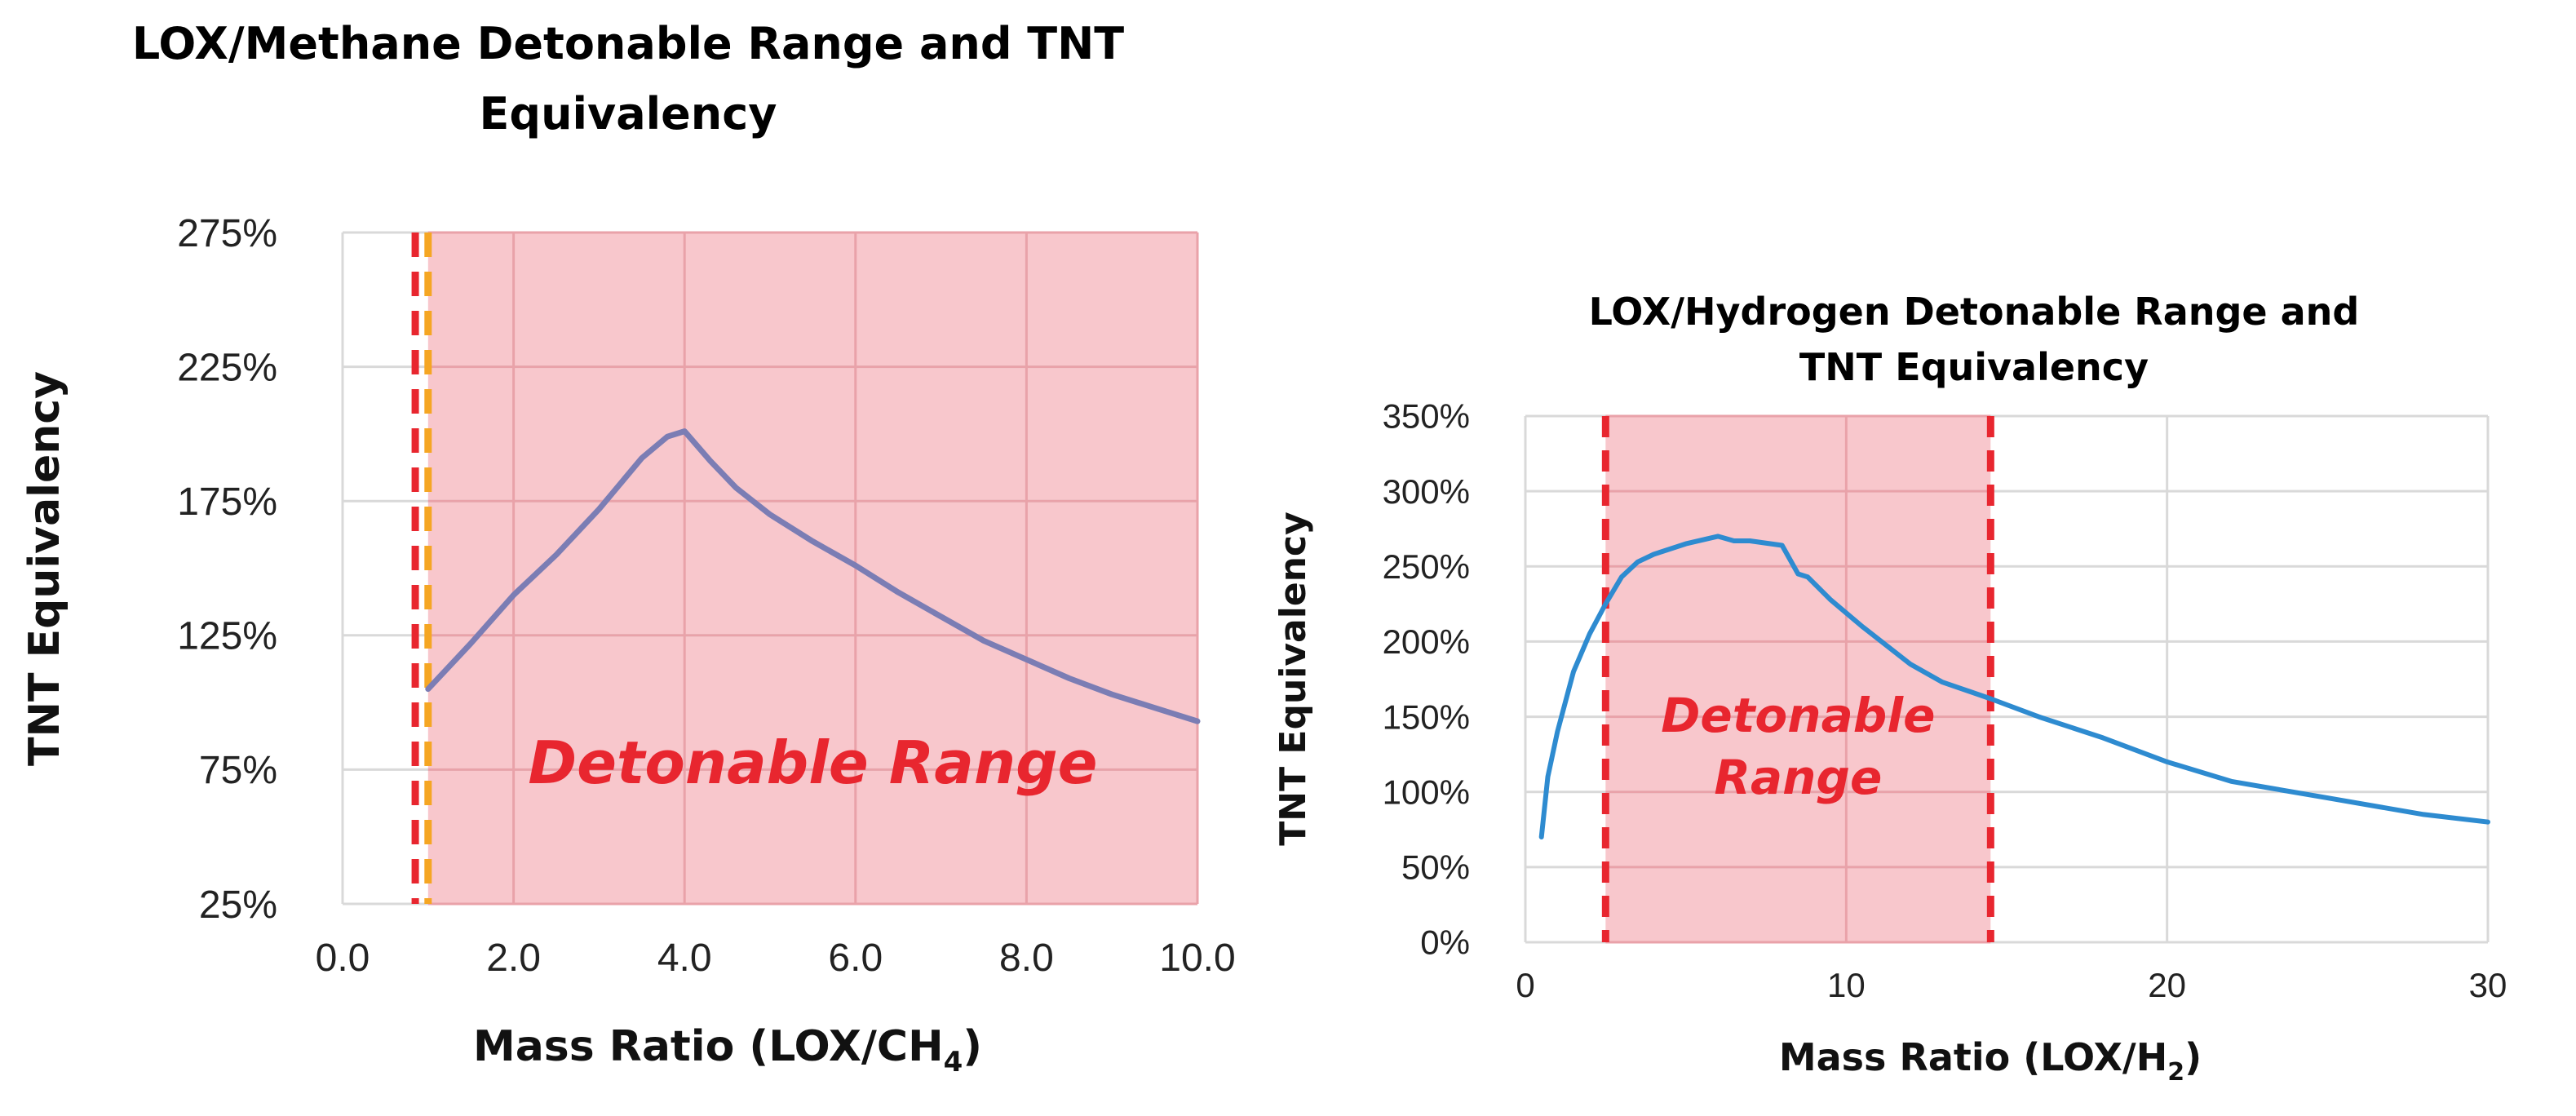  What do you see at coordinates (1974, 367) in the screenshot?
I see `chart-title-line: TNT Equivalency` at bounding box center [1974, 367].